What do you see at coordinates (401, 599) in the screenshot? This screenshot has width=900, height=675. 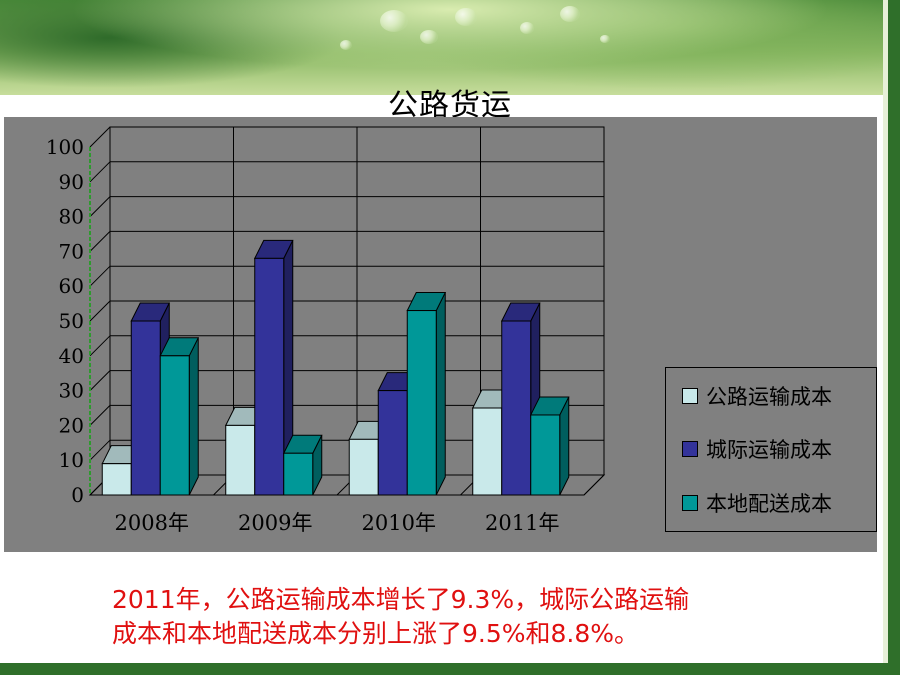 I see `caption-line: 2011年，公路运输成本增长了9.3%，城际公路运输` at bounding box center [401, 599].